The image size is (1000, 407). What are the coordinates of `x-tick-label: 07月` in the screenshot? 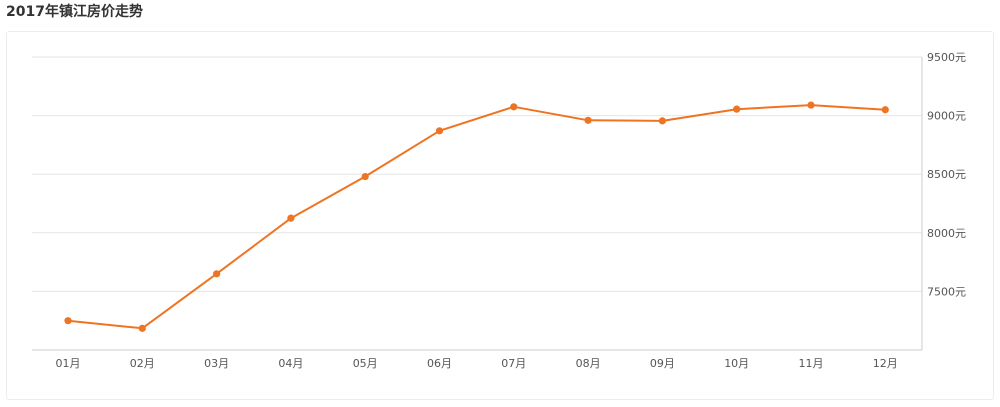 It's located at (513, 363).